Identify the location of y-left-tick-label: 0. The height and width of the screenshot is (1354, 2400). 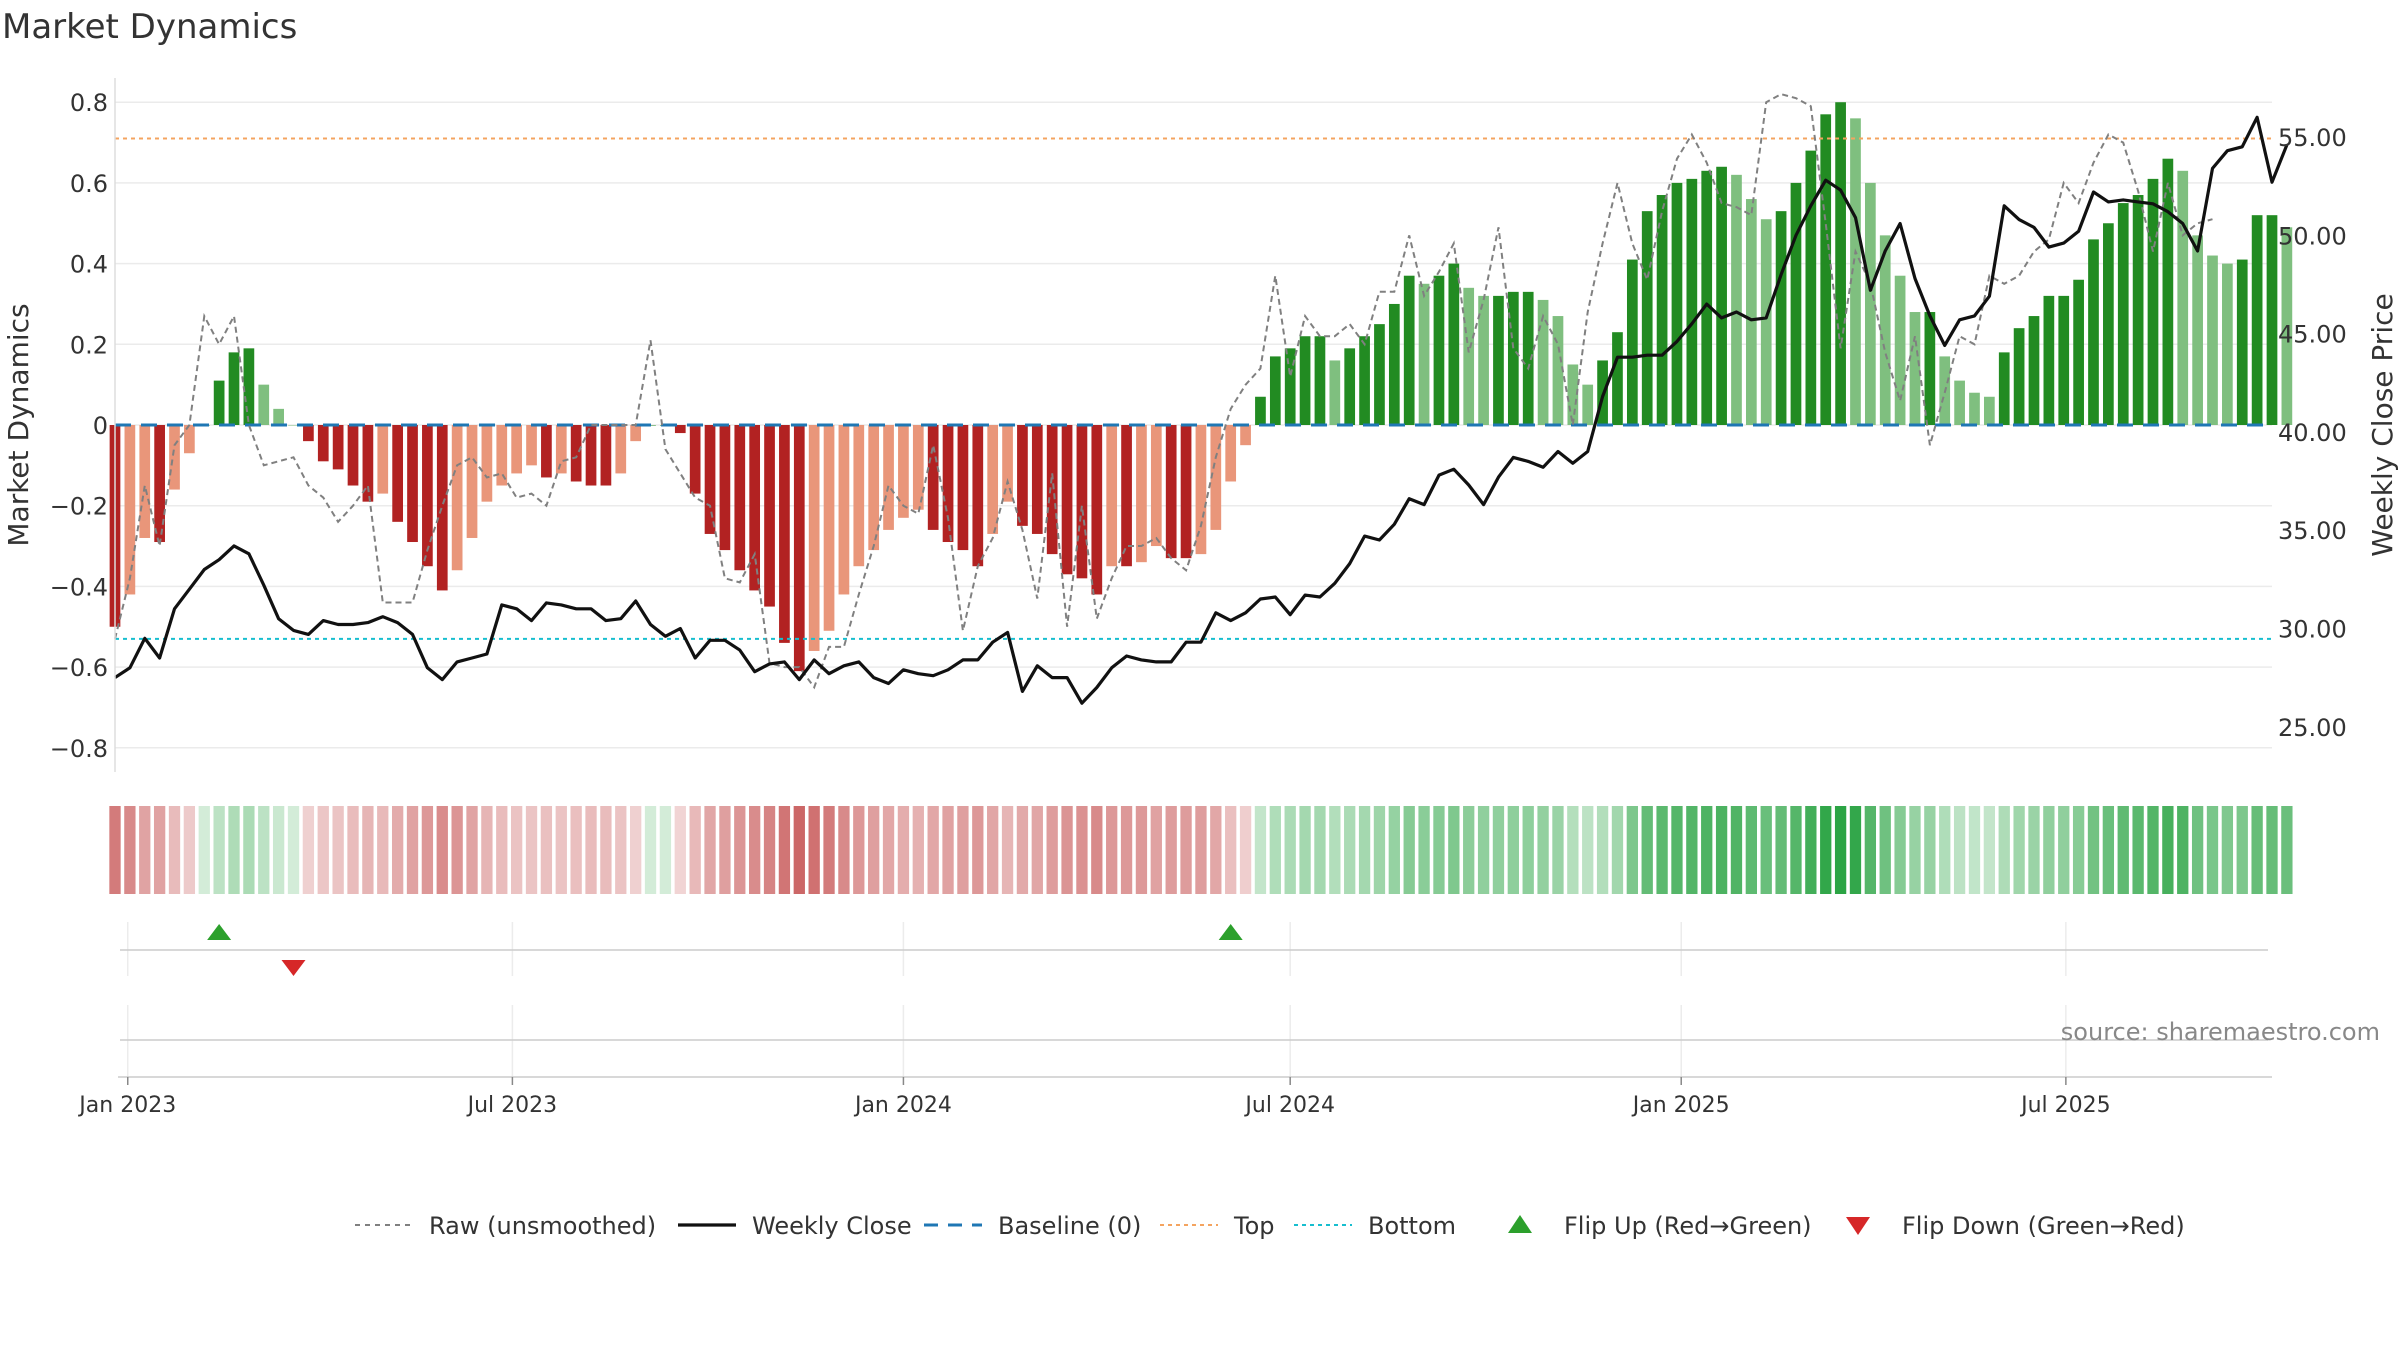
(100, 426).